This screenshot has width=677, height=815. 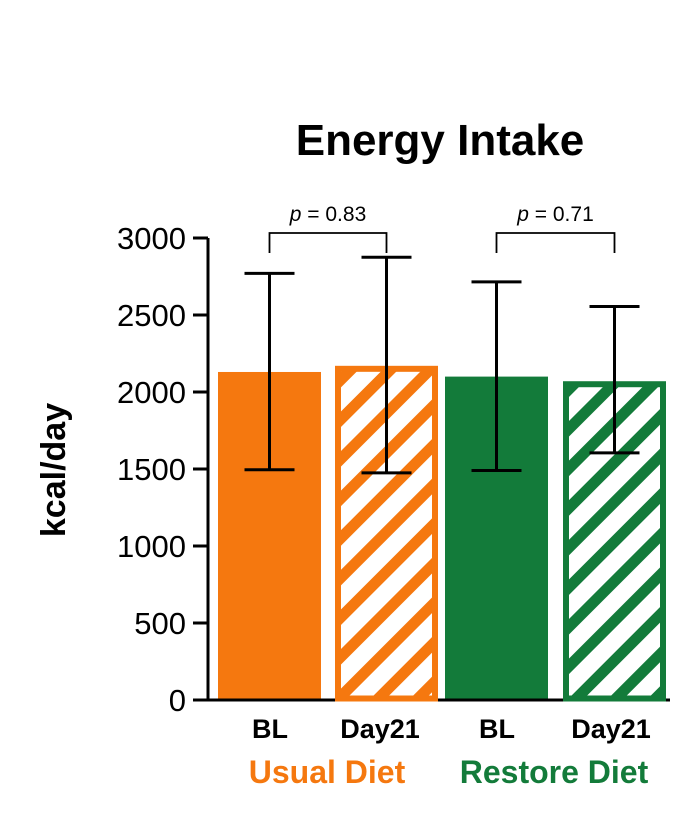 What do you see at coordinates (442, 228) in the screenshot?
I see `significance-annotations: p = 0.83 p = 0.71` at bounding box center [442, 228].